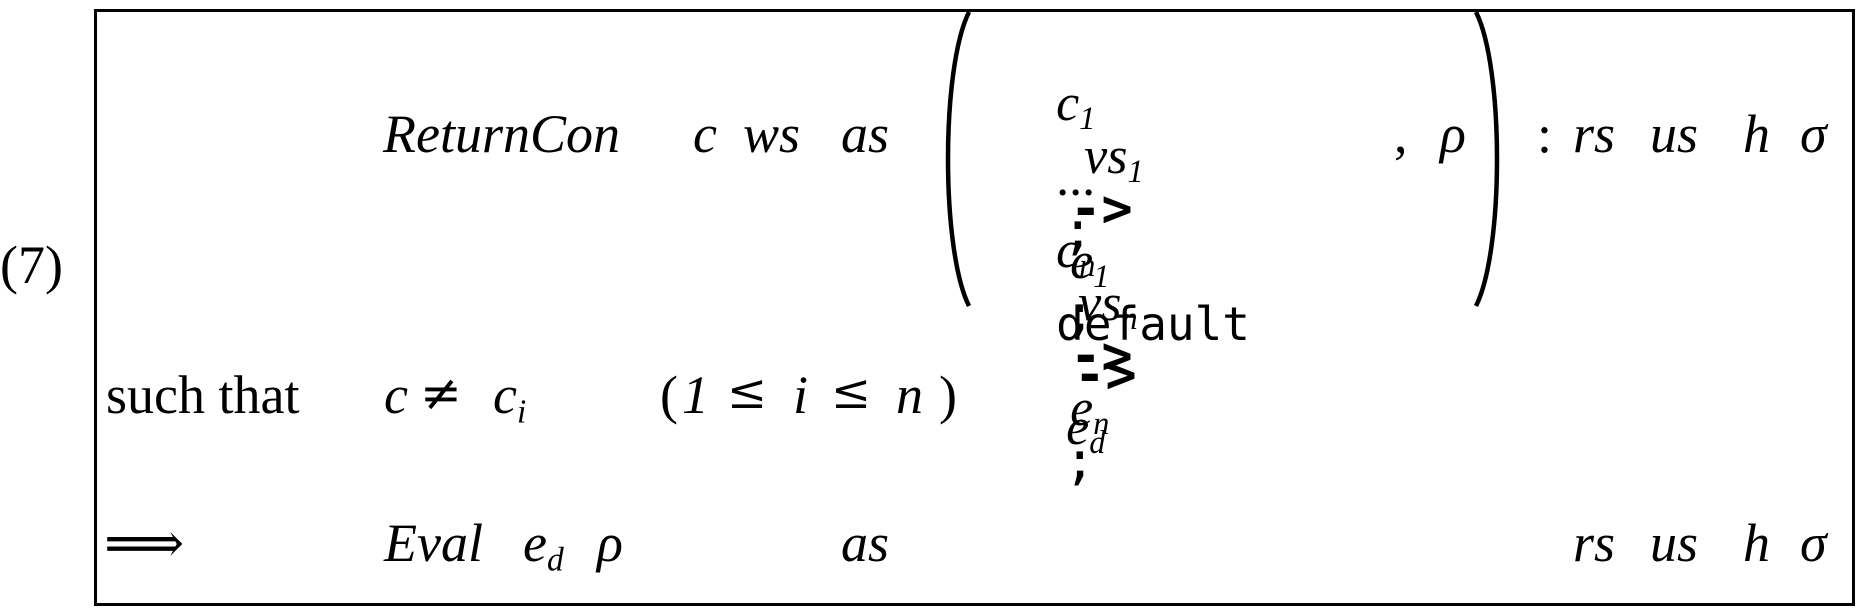 The height and width of the screenshot is (615, 1860). What do you see at coordinates (772, 134) in the screenshot?
I see `ws-var: ws` at bounding box center [772, 134].